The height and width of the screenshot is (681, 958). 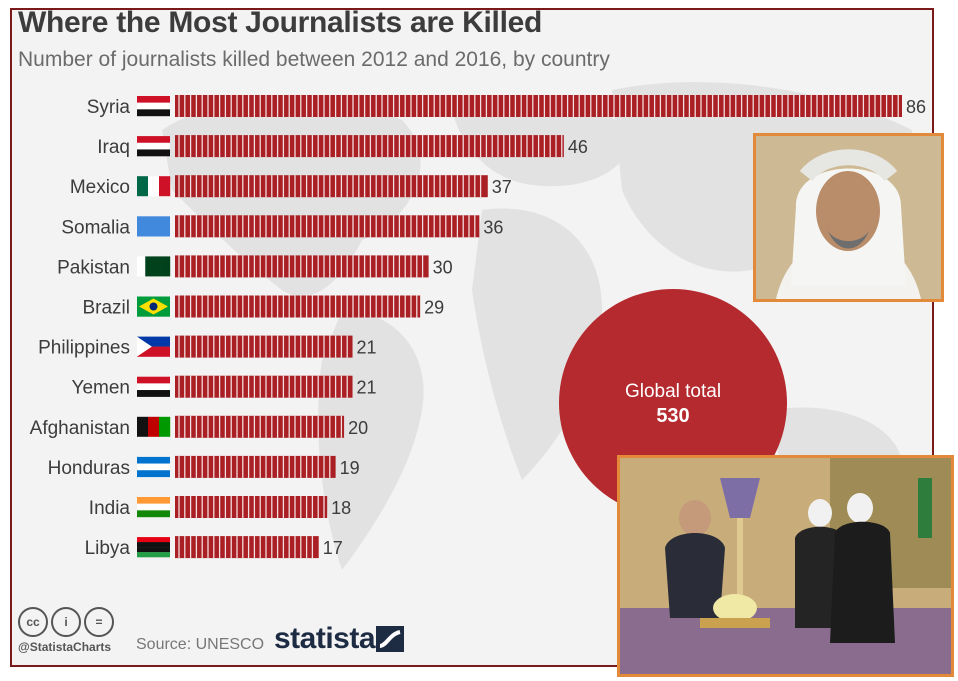 I want to click on data-label: 46, so click(x=578, y=147).